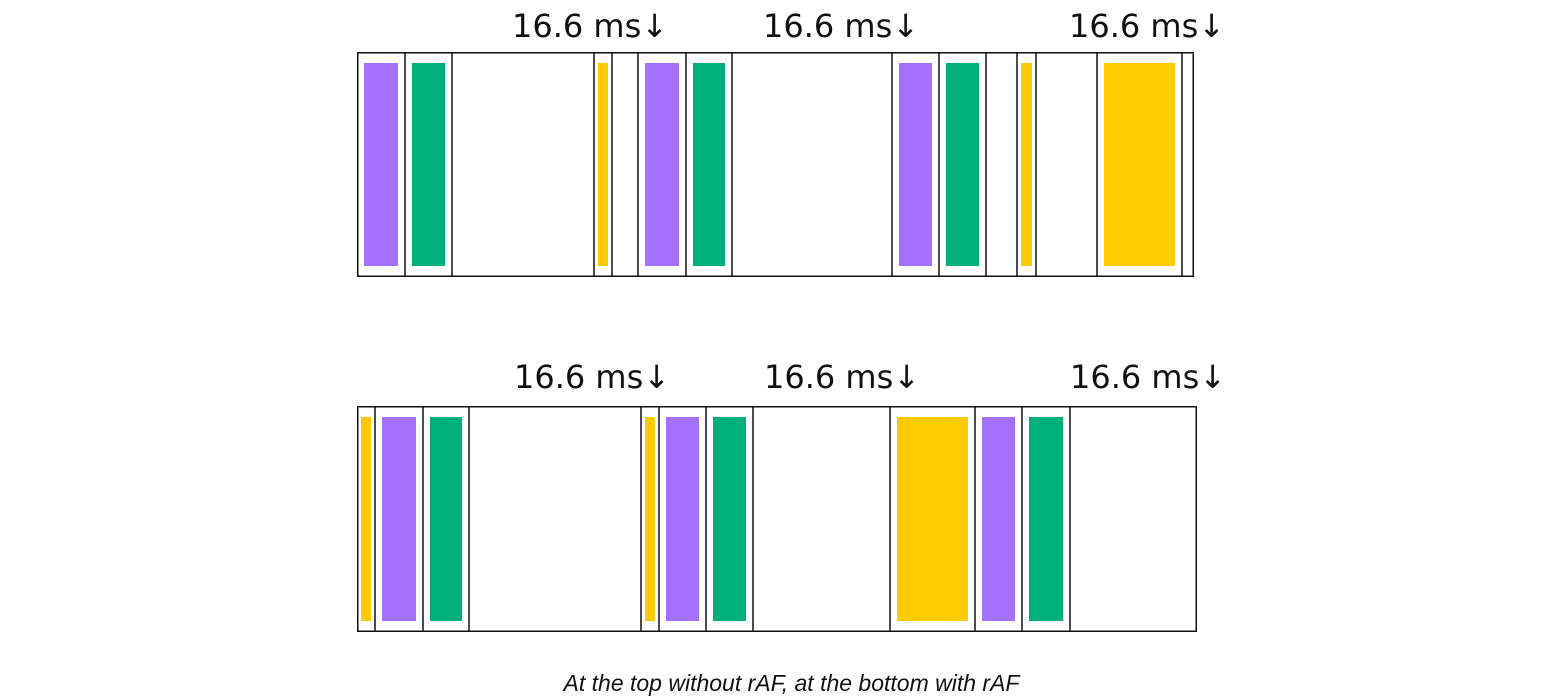 The image size is (1560, 700). Describe the element at coordinates (1147, 26) in the screenshot. I see `frame-label-top-3: 16.6 ms↓` at that location.